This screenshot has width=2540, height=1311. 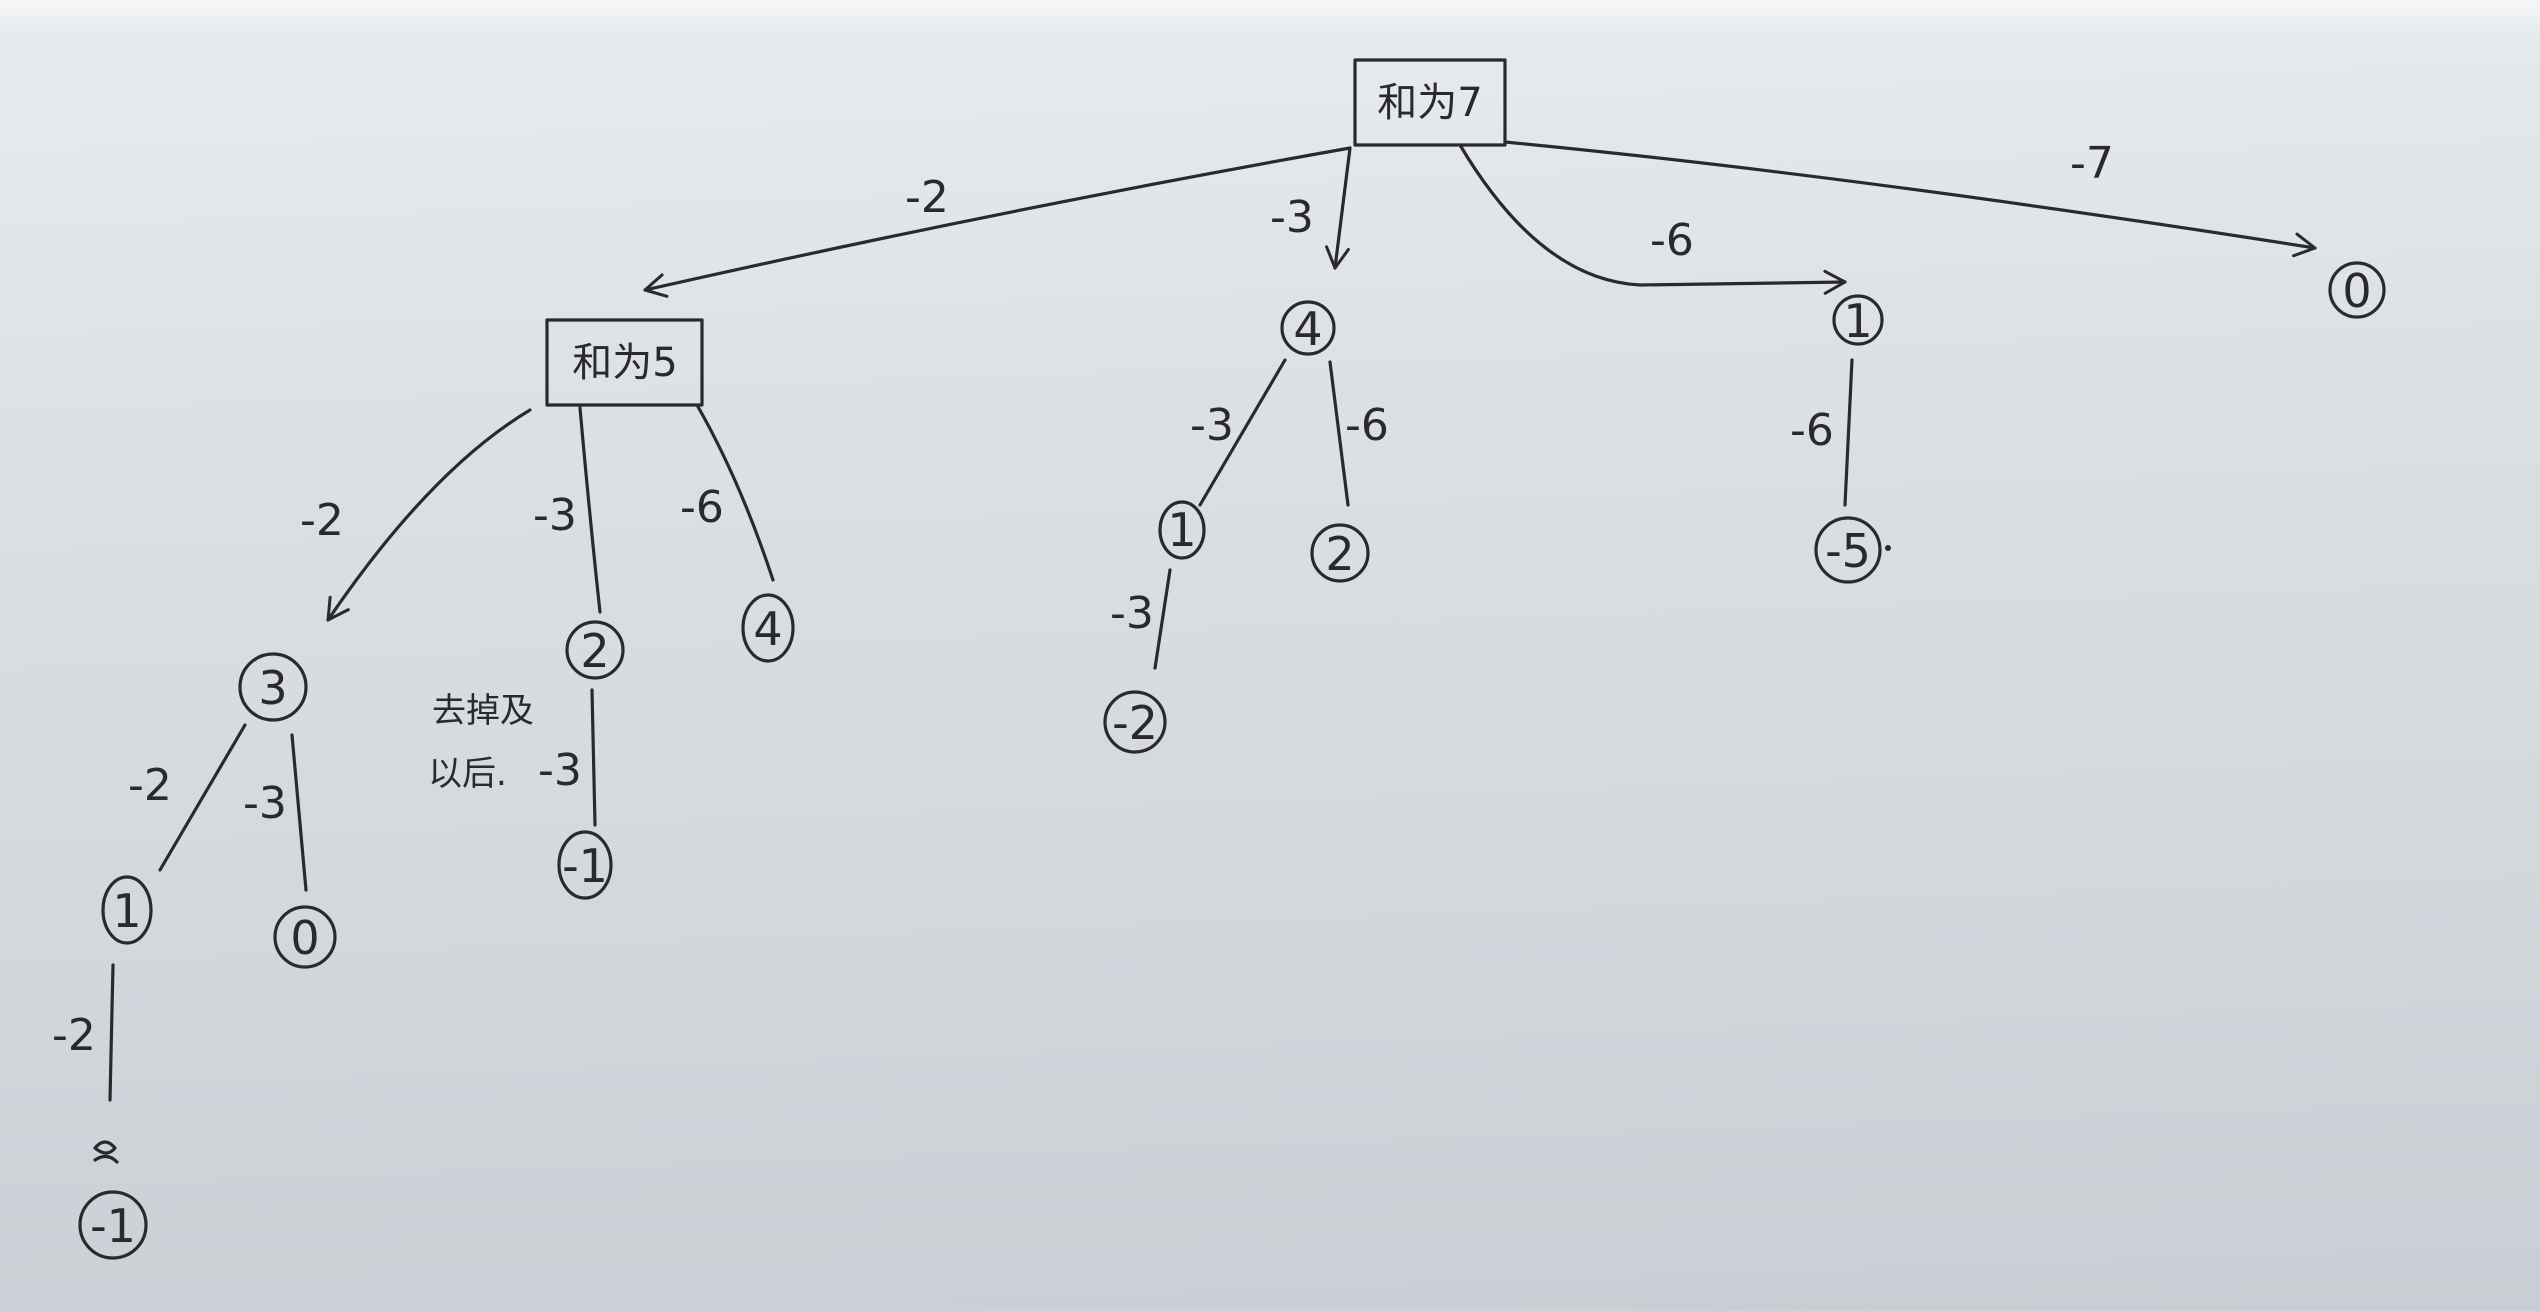 I want to click on note-line-2: 以后., so click(x=467, y=774).